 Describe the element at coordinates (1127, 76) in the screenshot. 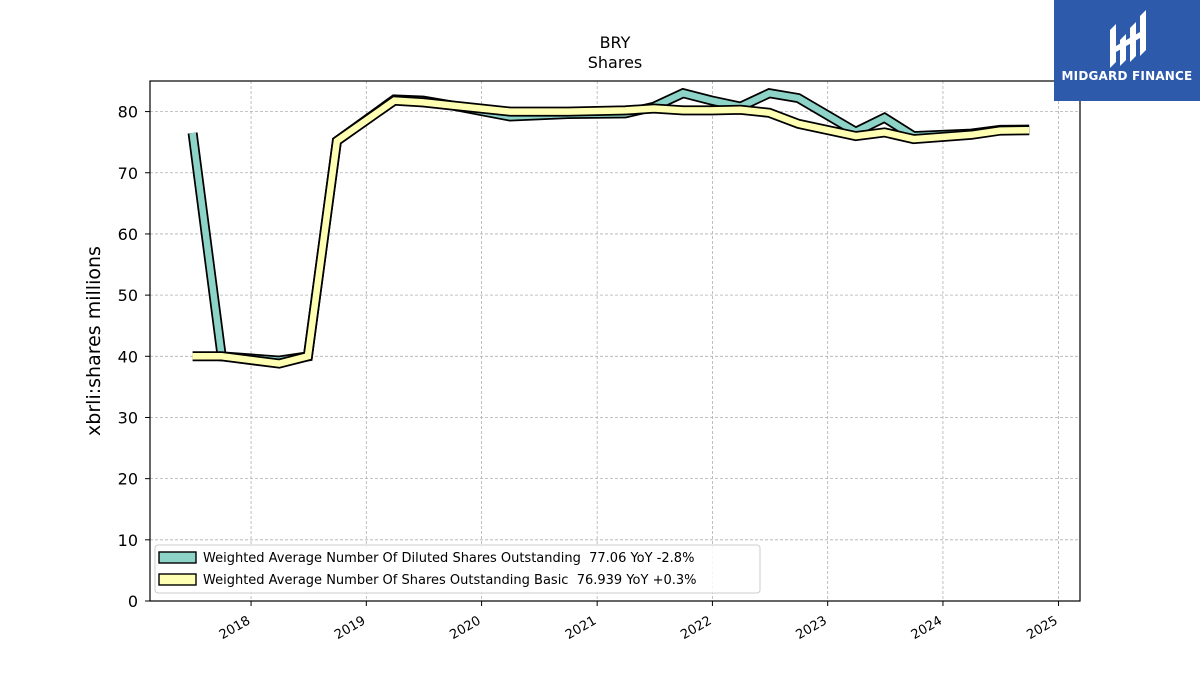

I see `brand-name: MIDGARD FINANCE` at that location.